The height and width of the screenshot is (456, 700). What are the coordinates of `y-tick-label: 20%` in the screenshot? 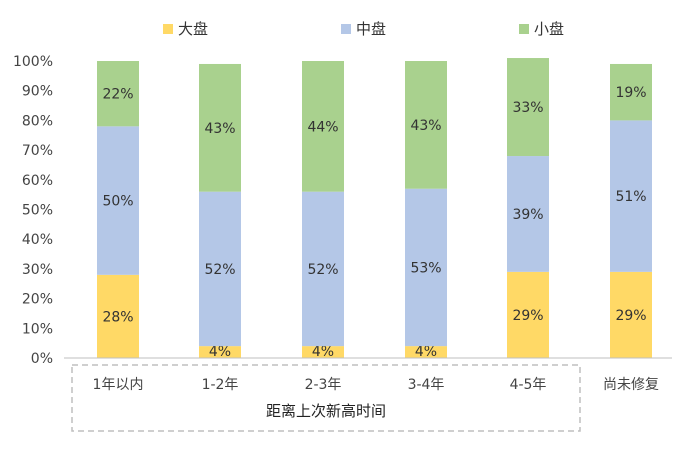 It's located at (37, 300).